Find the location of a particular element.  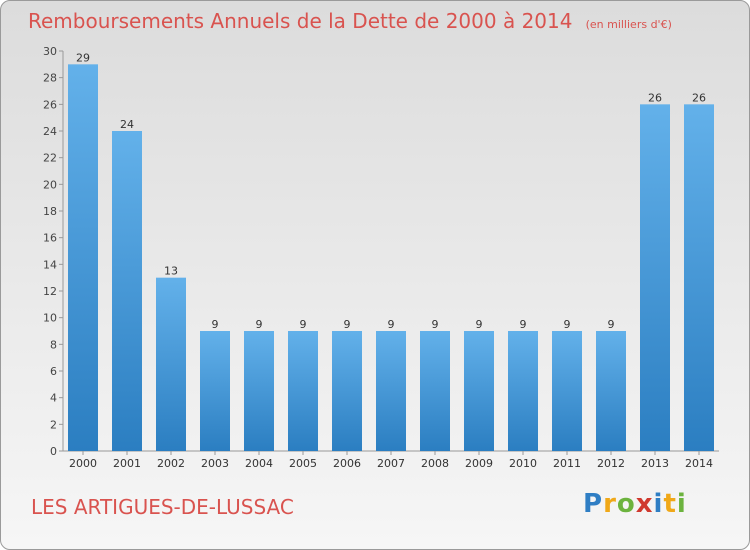

y-tick-label: 6 is located at coordinates (53, 371).